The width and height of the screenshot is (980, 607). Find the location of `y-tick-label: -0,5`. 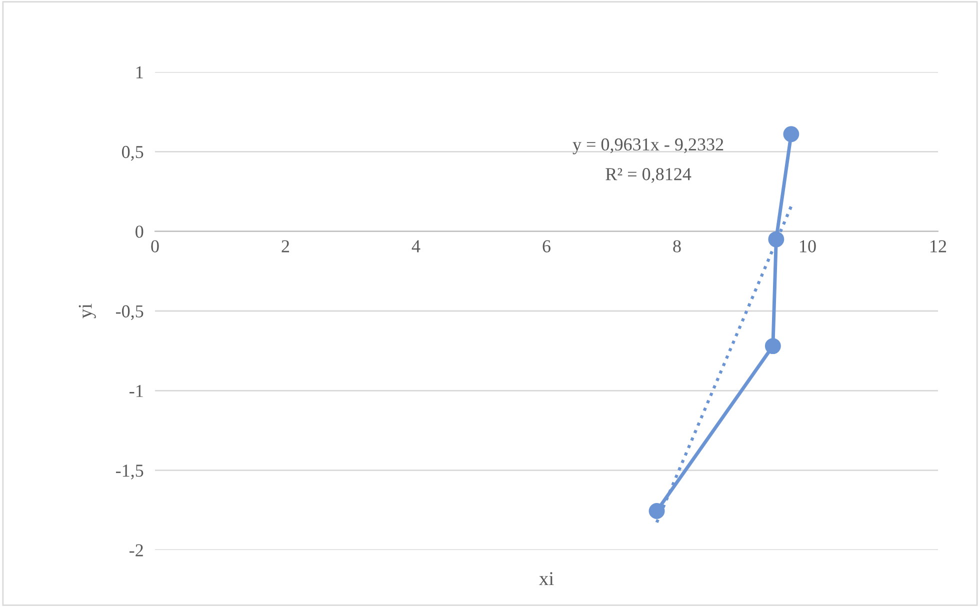

y-tick-label: -0,5 is located at coordinates (130, 312).